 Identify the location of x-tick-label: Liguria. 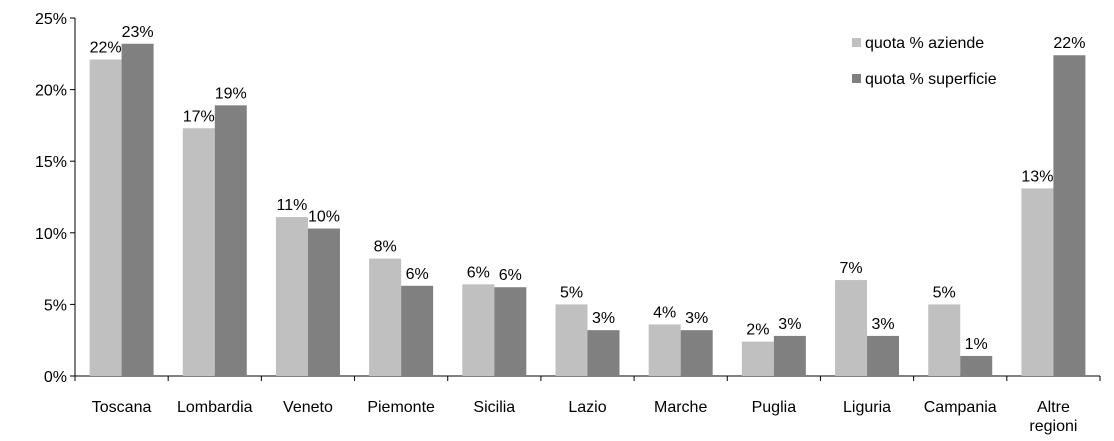
(867, 407).